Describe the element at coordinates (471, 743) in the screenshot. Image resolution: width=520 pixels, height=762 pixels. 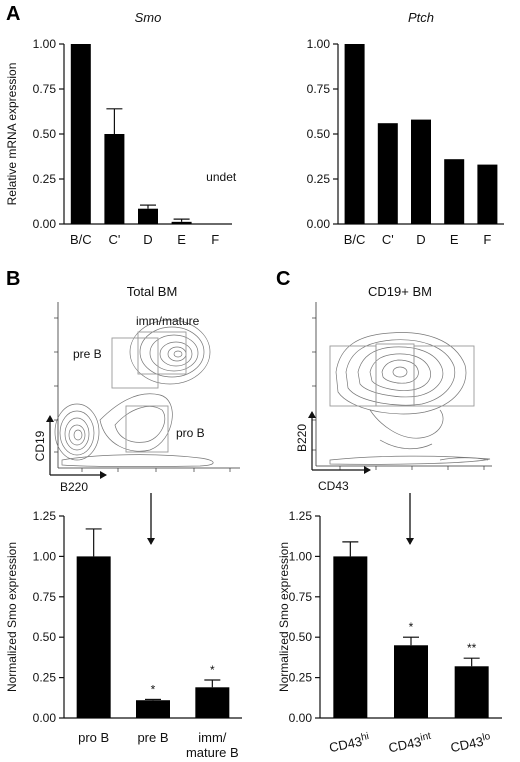
I see `category-label: CD43lo` at that location.